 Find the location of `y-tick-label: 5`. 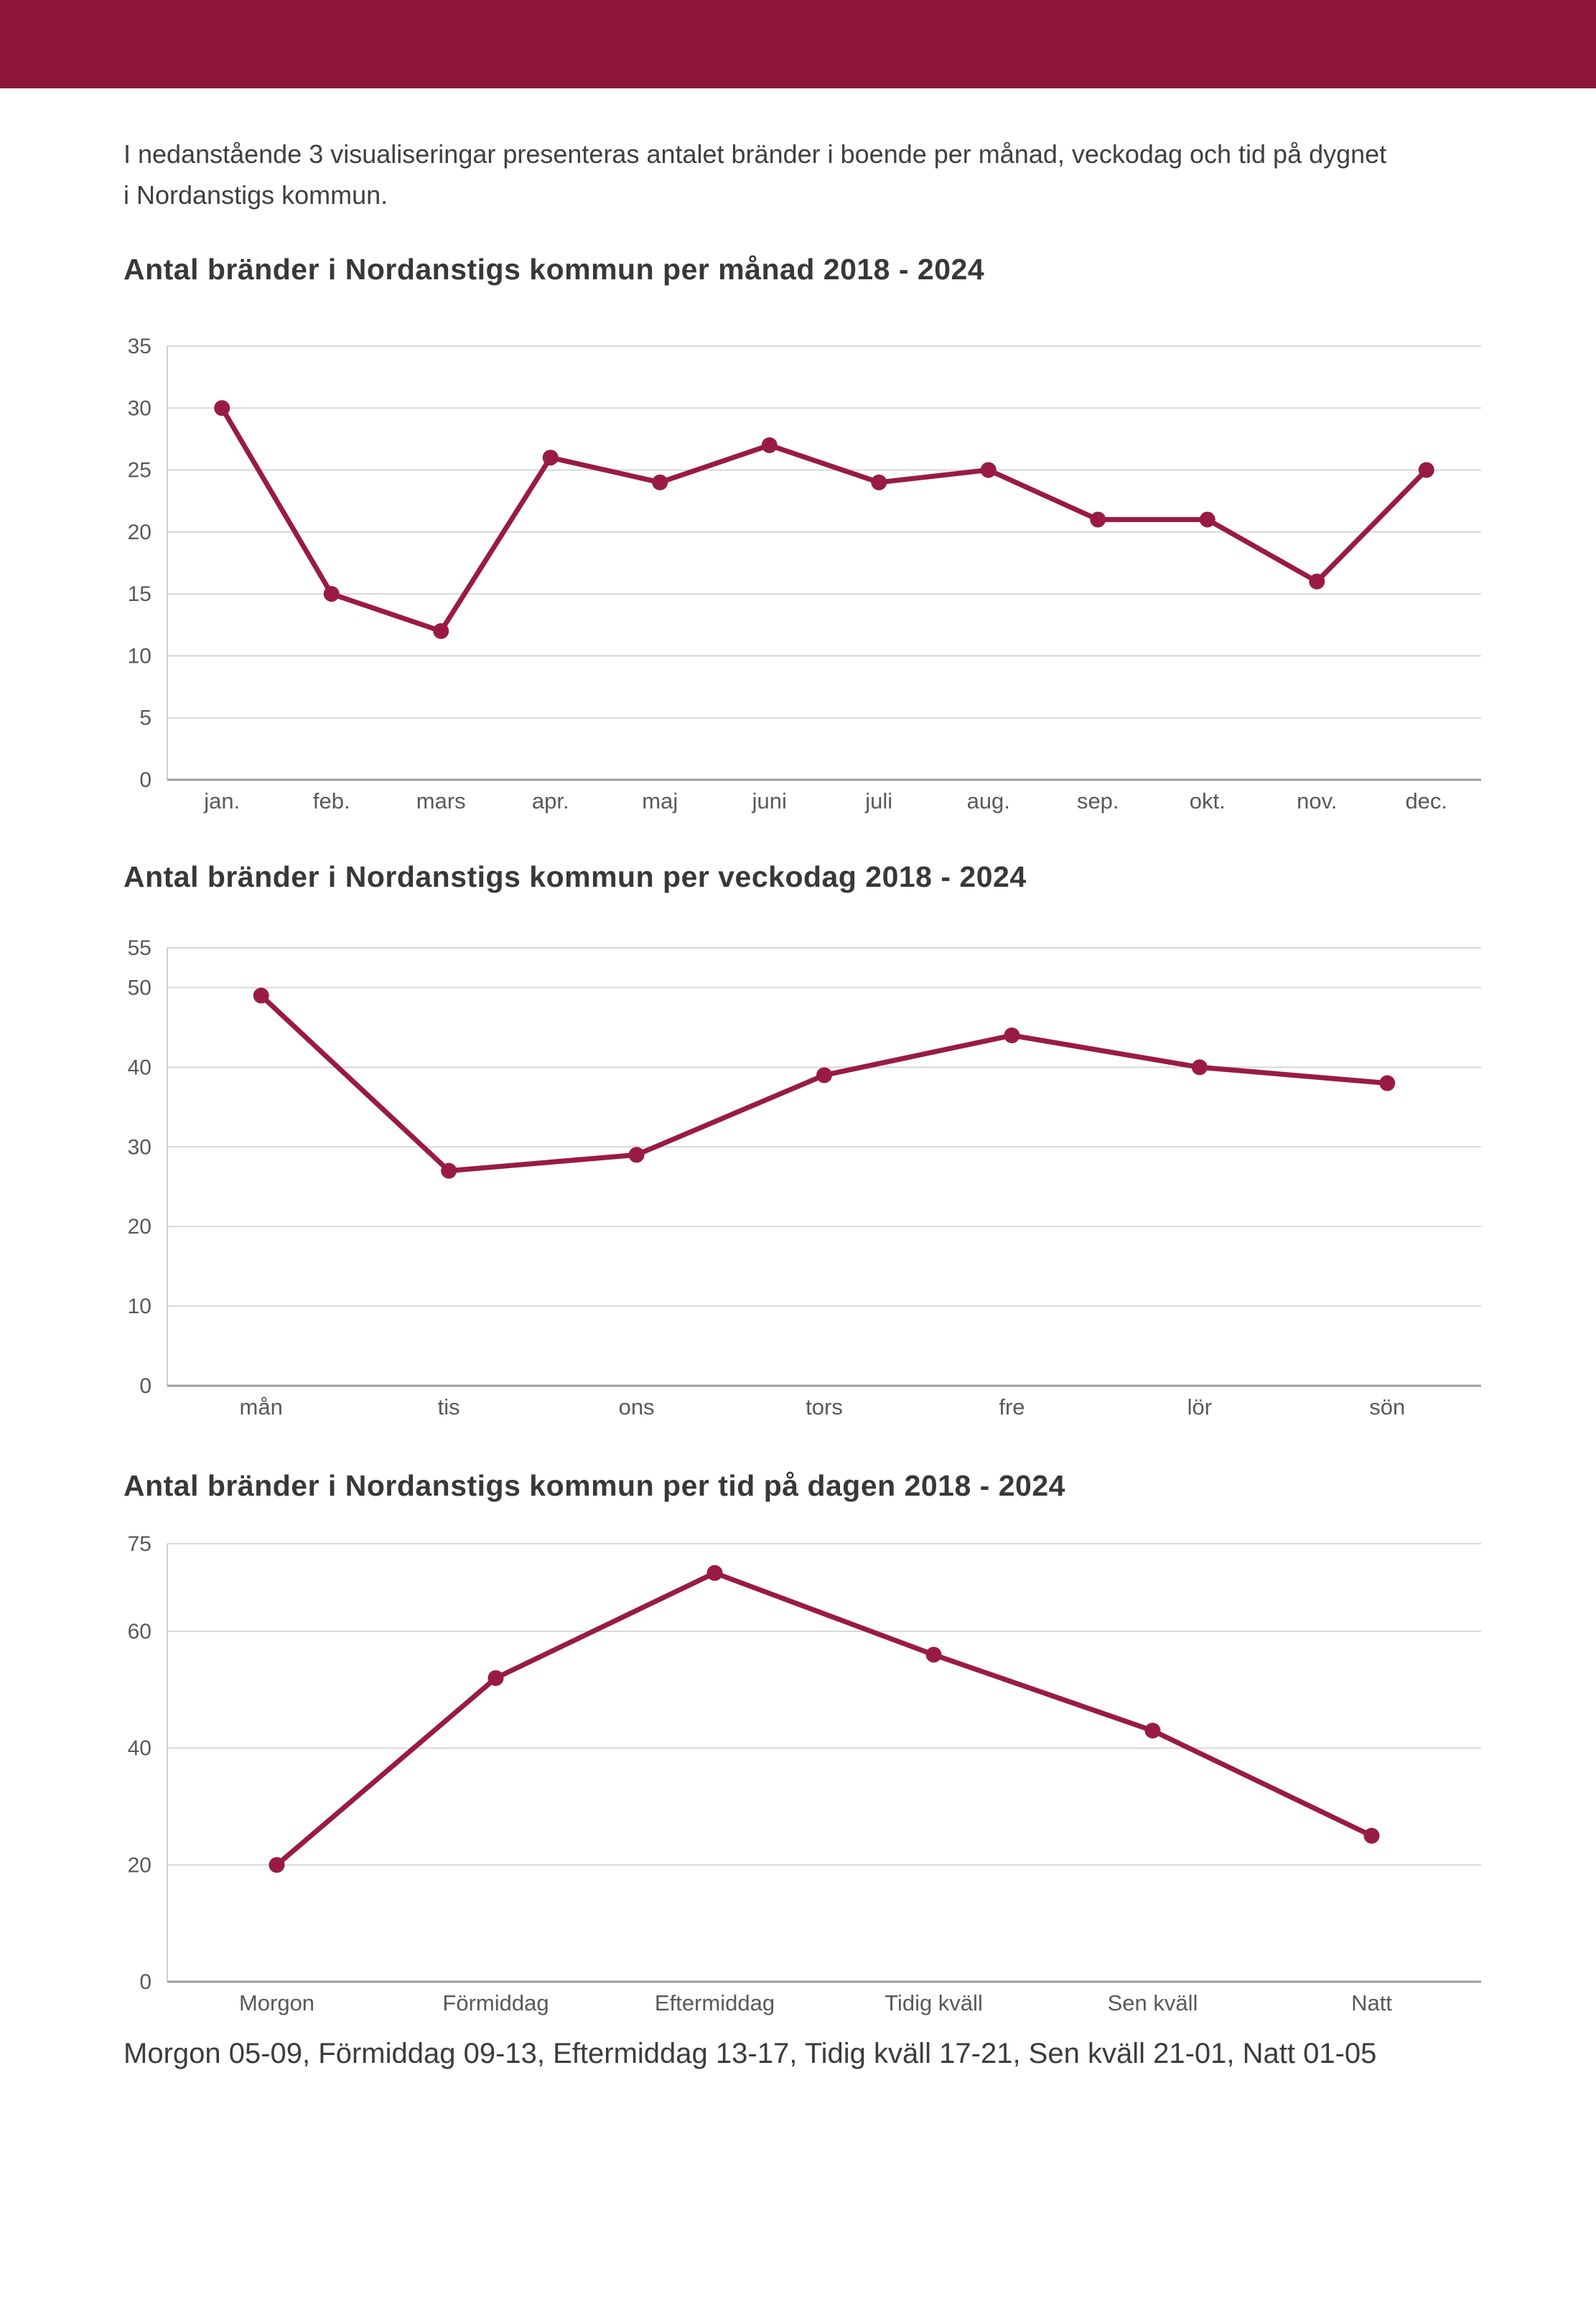

y-tick-label: 5 is located at coordinates (145, 718).